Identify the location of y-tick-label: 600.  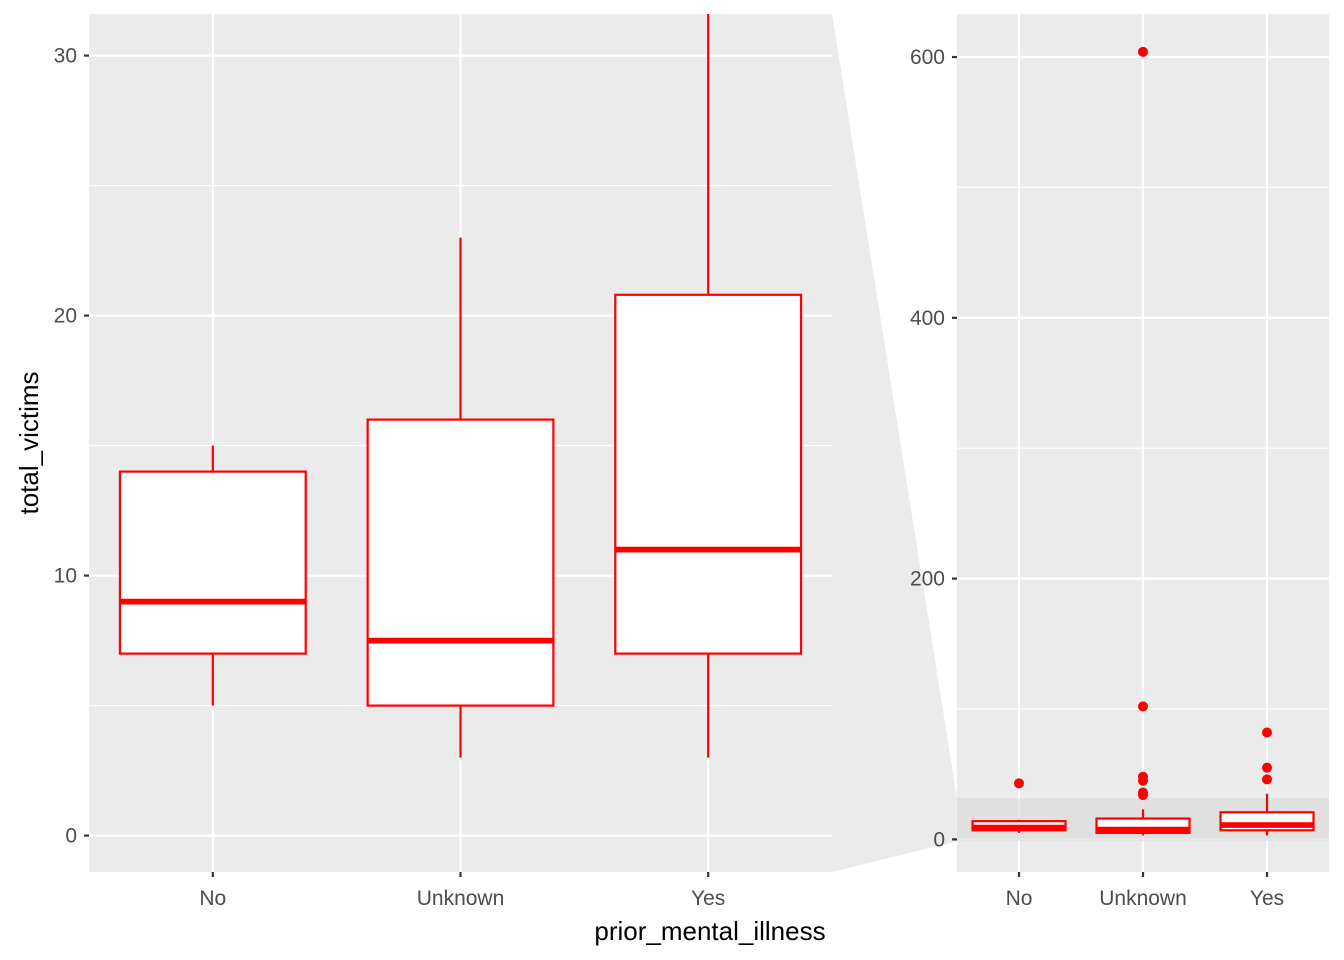
(927, 57).